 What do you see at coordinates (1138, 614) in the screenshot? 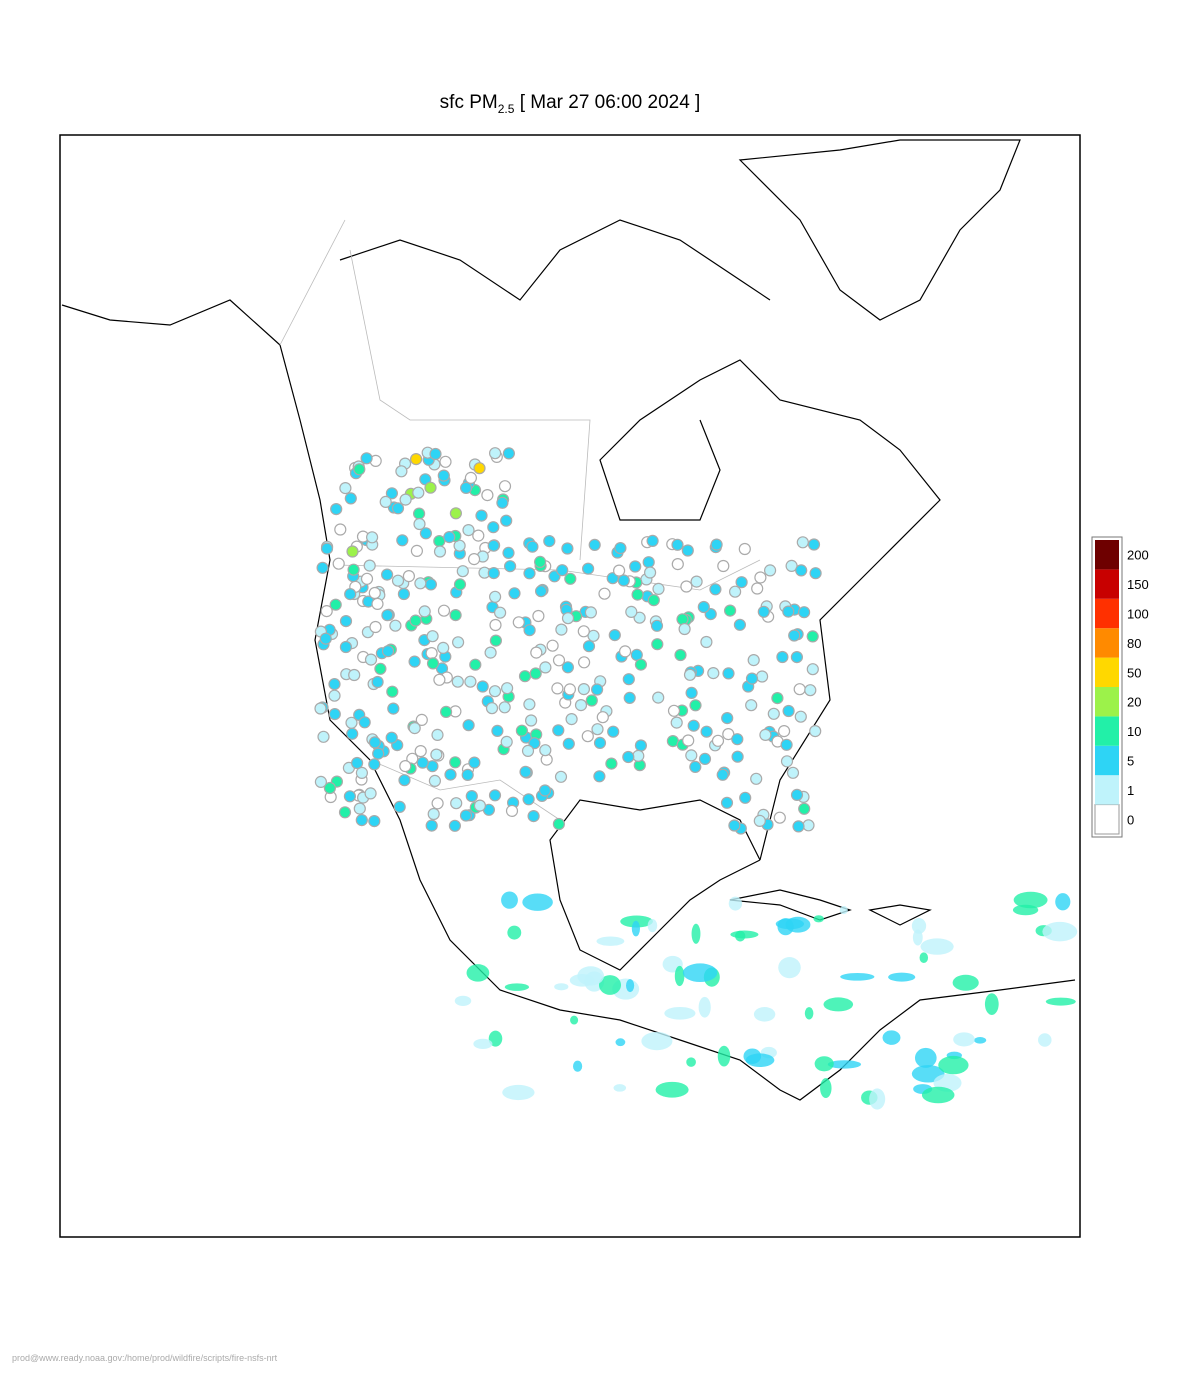
I see `legend-label: 100` at bounding box center [1138, 614].